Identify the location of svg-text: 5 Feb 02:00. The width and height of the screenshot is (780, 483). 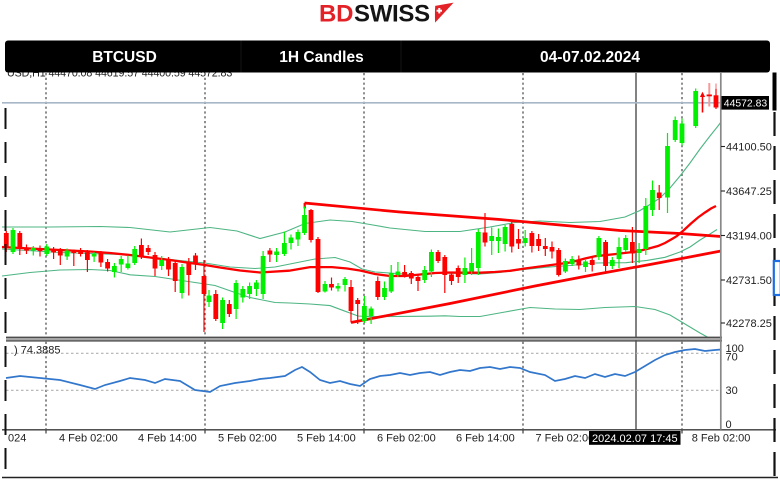
(247, 439).